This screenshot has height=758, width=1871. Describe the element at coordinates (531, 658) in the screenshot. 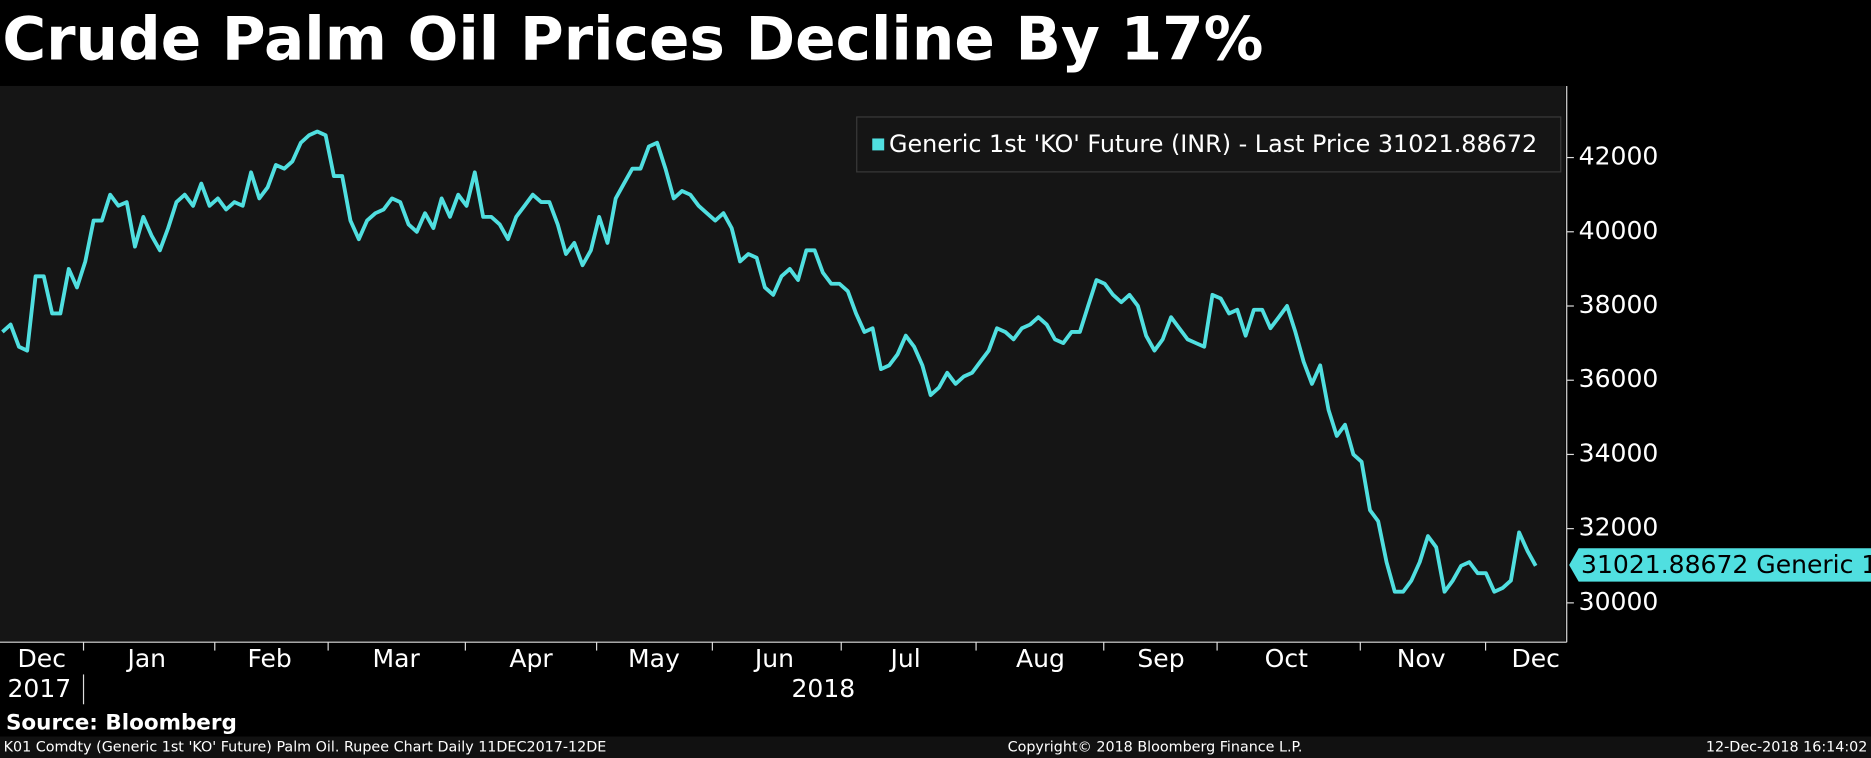

I see `x-tick-label: Apr` at that location.